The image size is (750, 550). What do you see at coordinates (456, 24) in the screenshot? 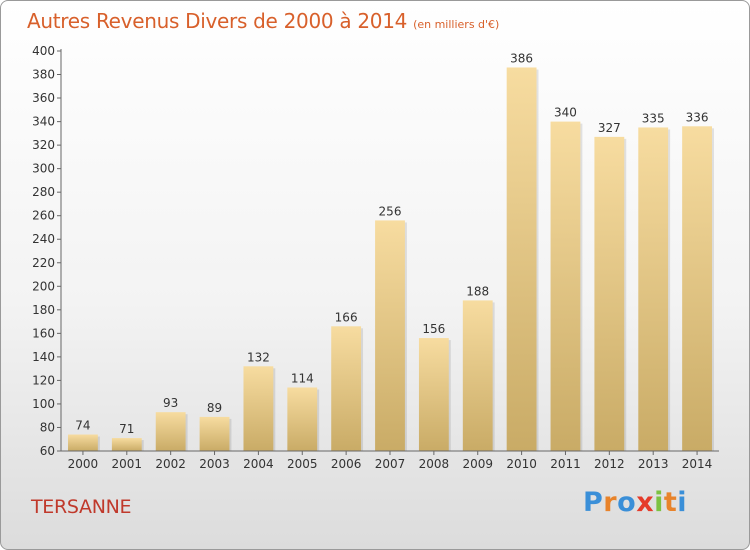
I see `chart-subtitle: (en milliers d'€)` at bounding box center [456, 24].